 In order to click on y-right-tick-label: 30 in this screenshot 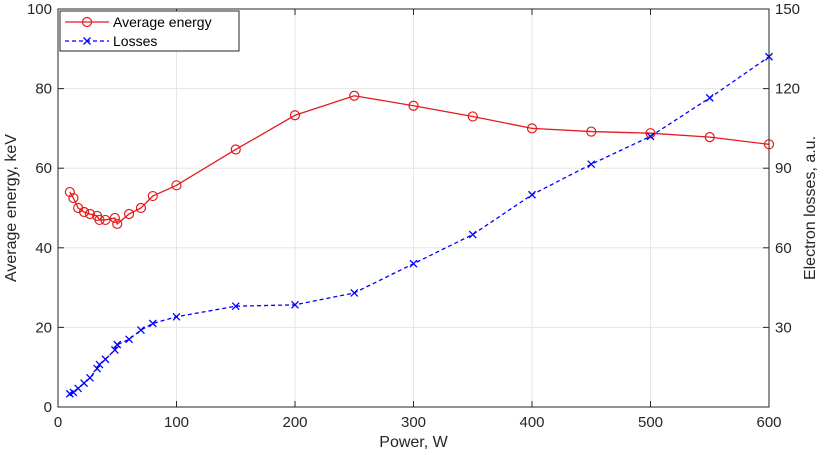, I will do `click(783, 327)`.